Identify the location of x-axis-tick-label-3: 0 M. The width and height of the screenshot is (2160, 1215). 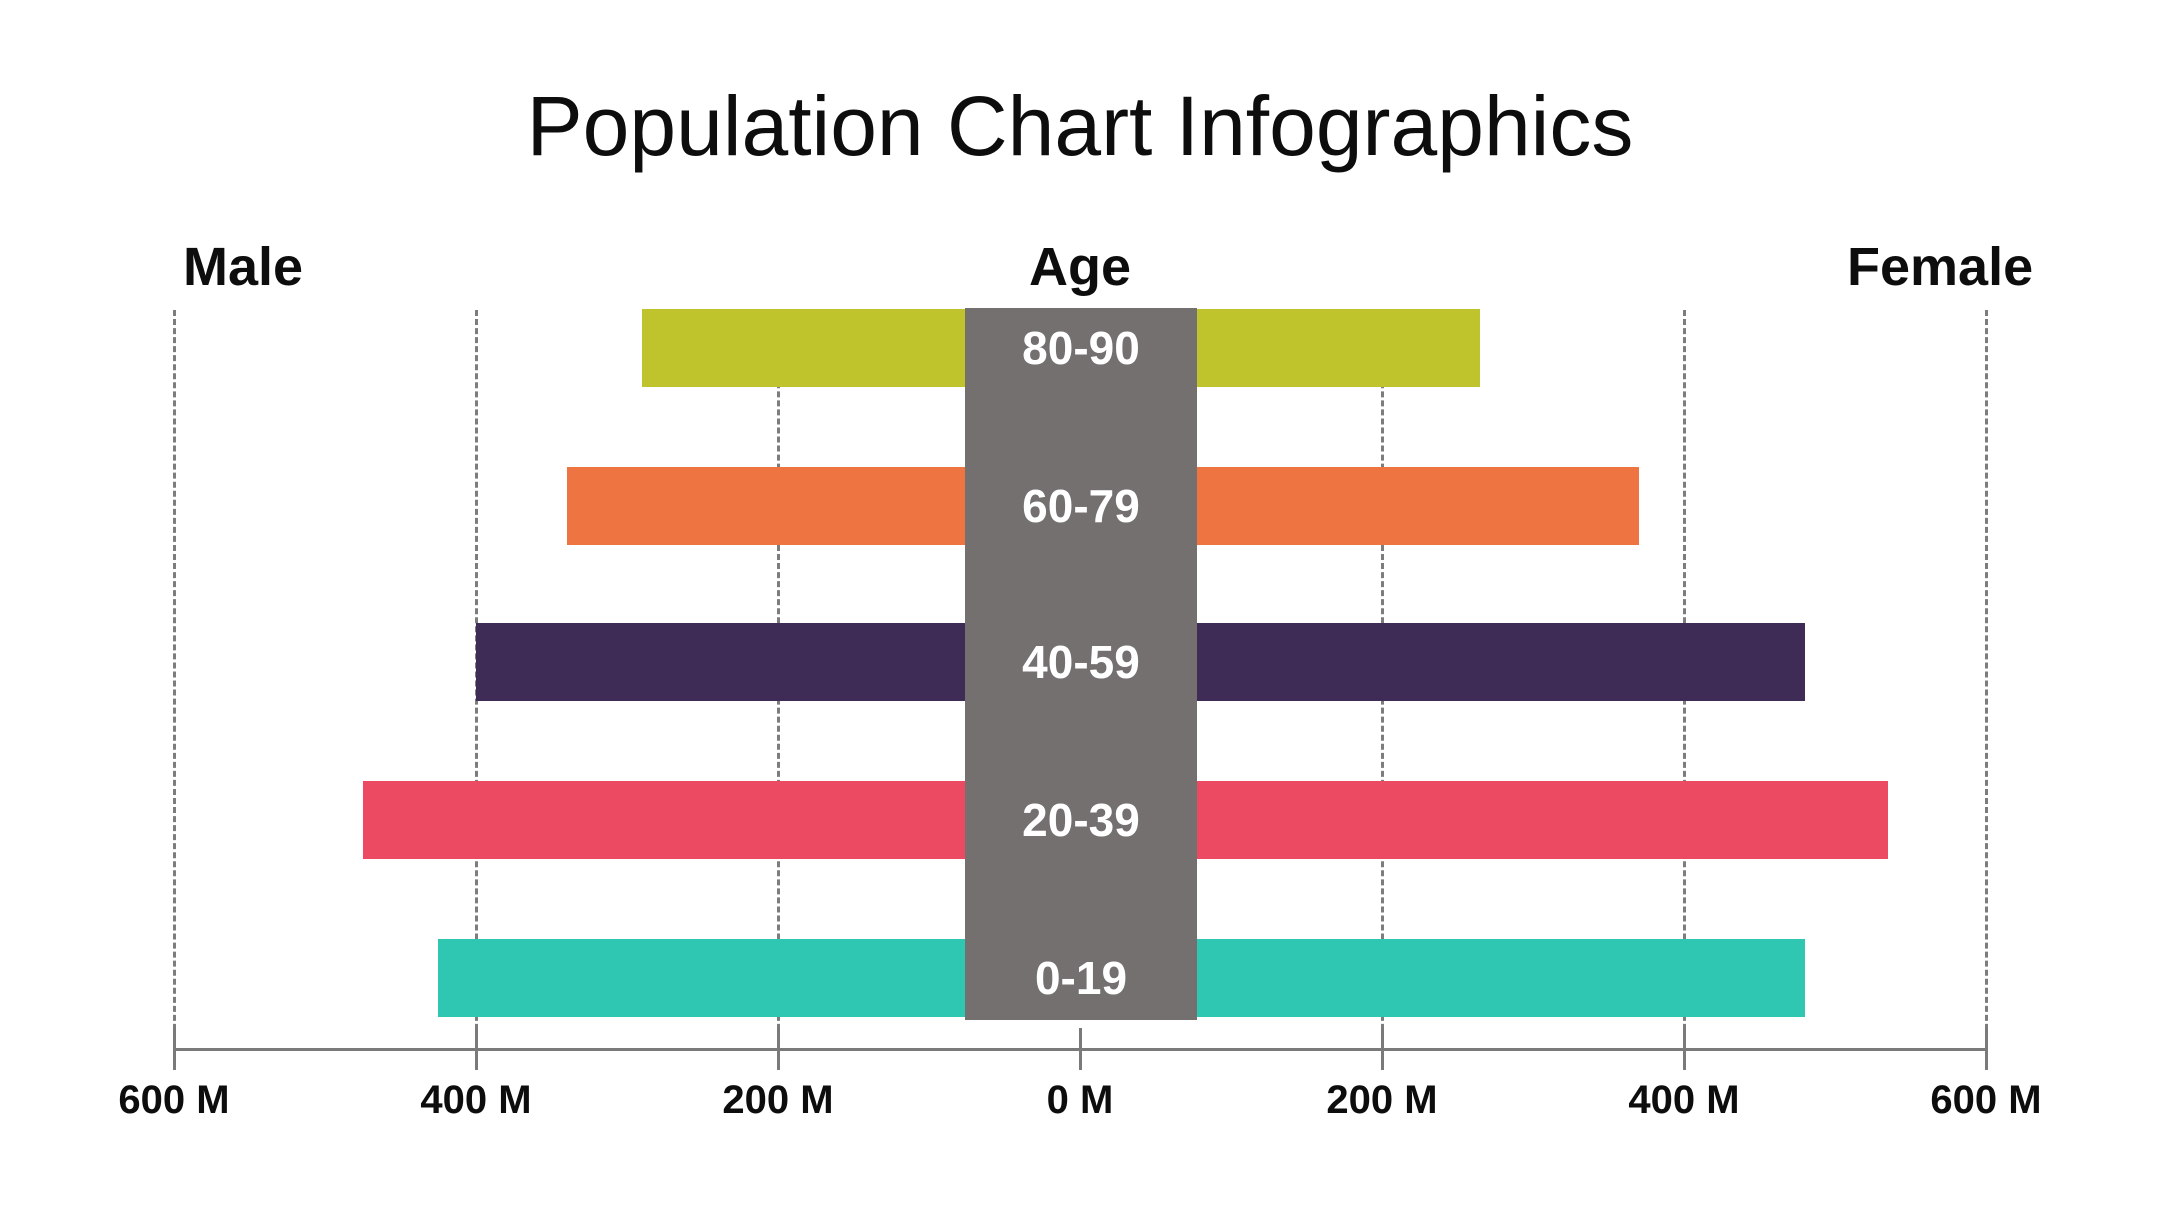
(1080, 1100).